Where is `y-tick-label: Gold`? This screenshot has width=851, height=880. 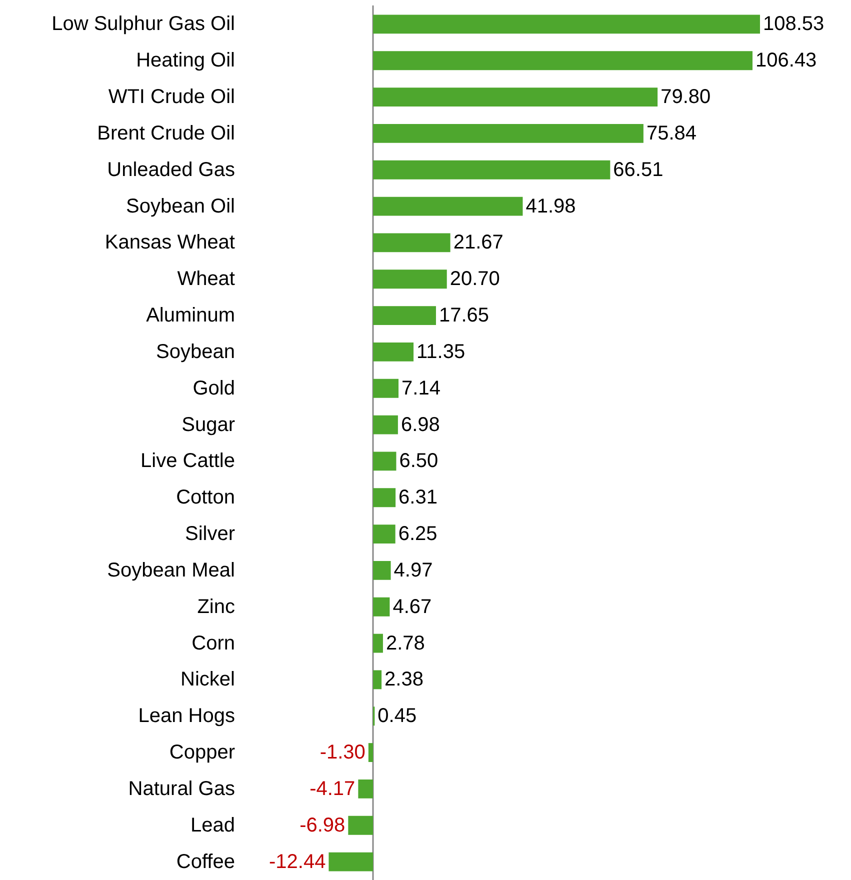 y-tick-label: Gold is located at coordinates (213, 388).